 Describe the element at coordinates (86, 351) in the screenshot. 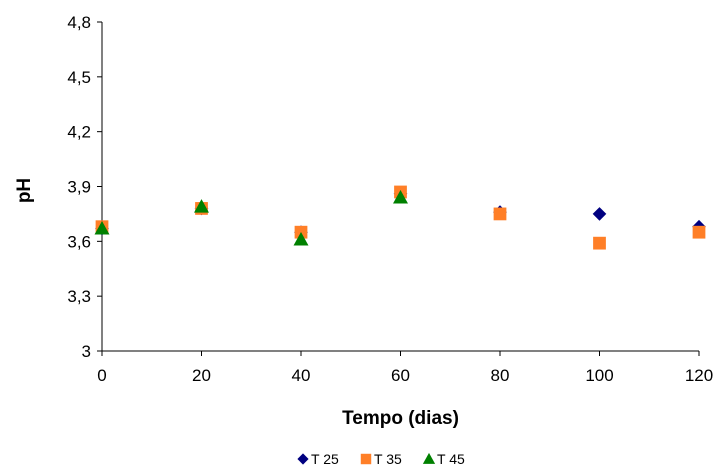

I see `y-tick-label: 3` at that location.